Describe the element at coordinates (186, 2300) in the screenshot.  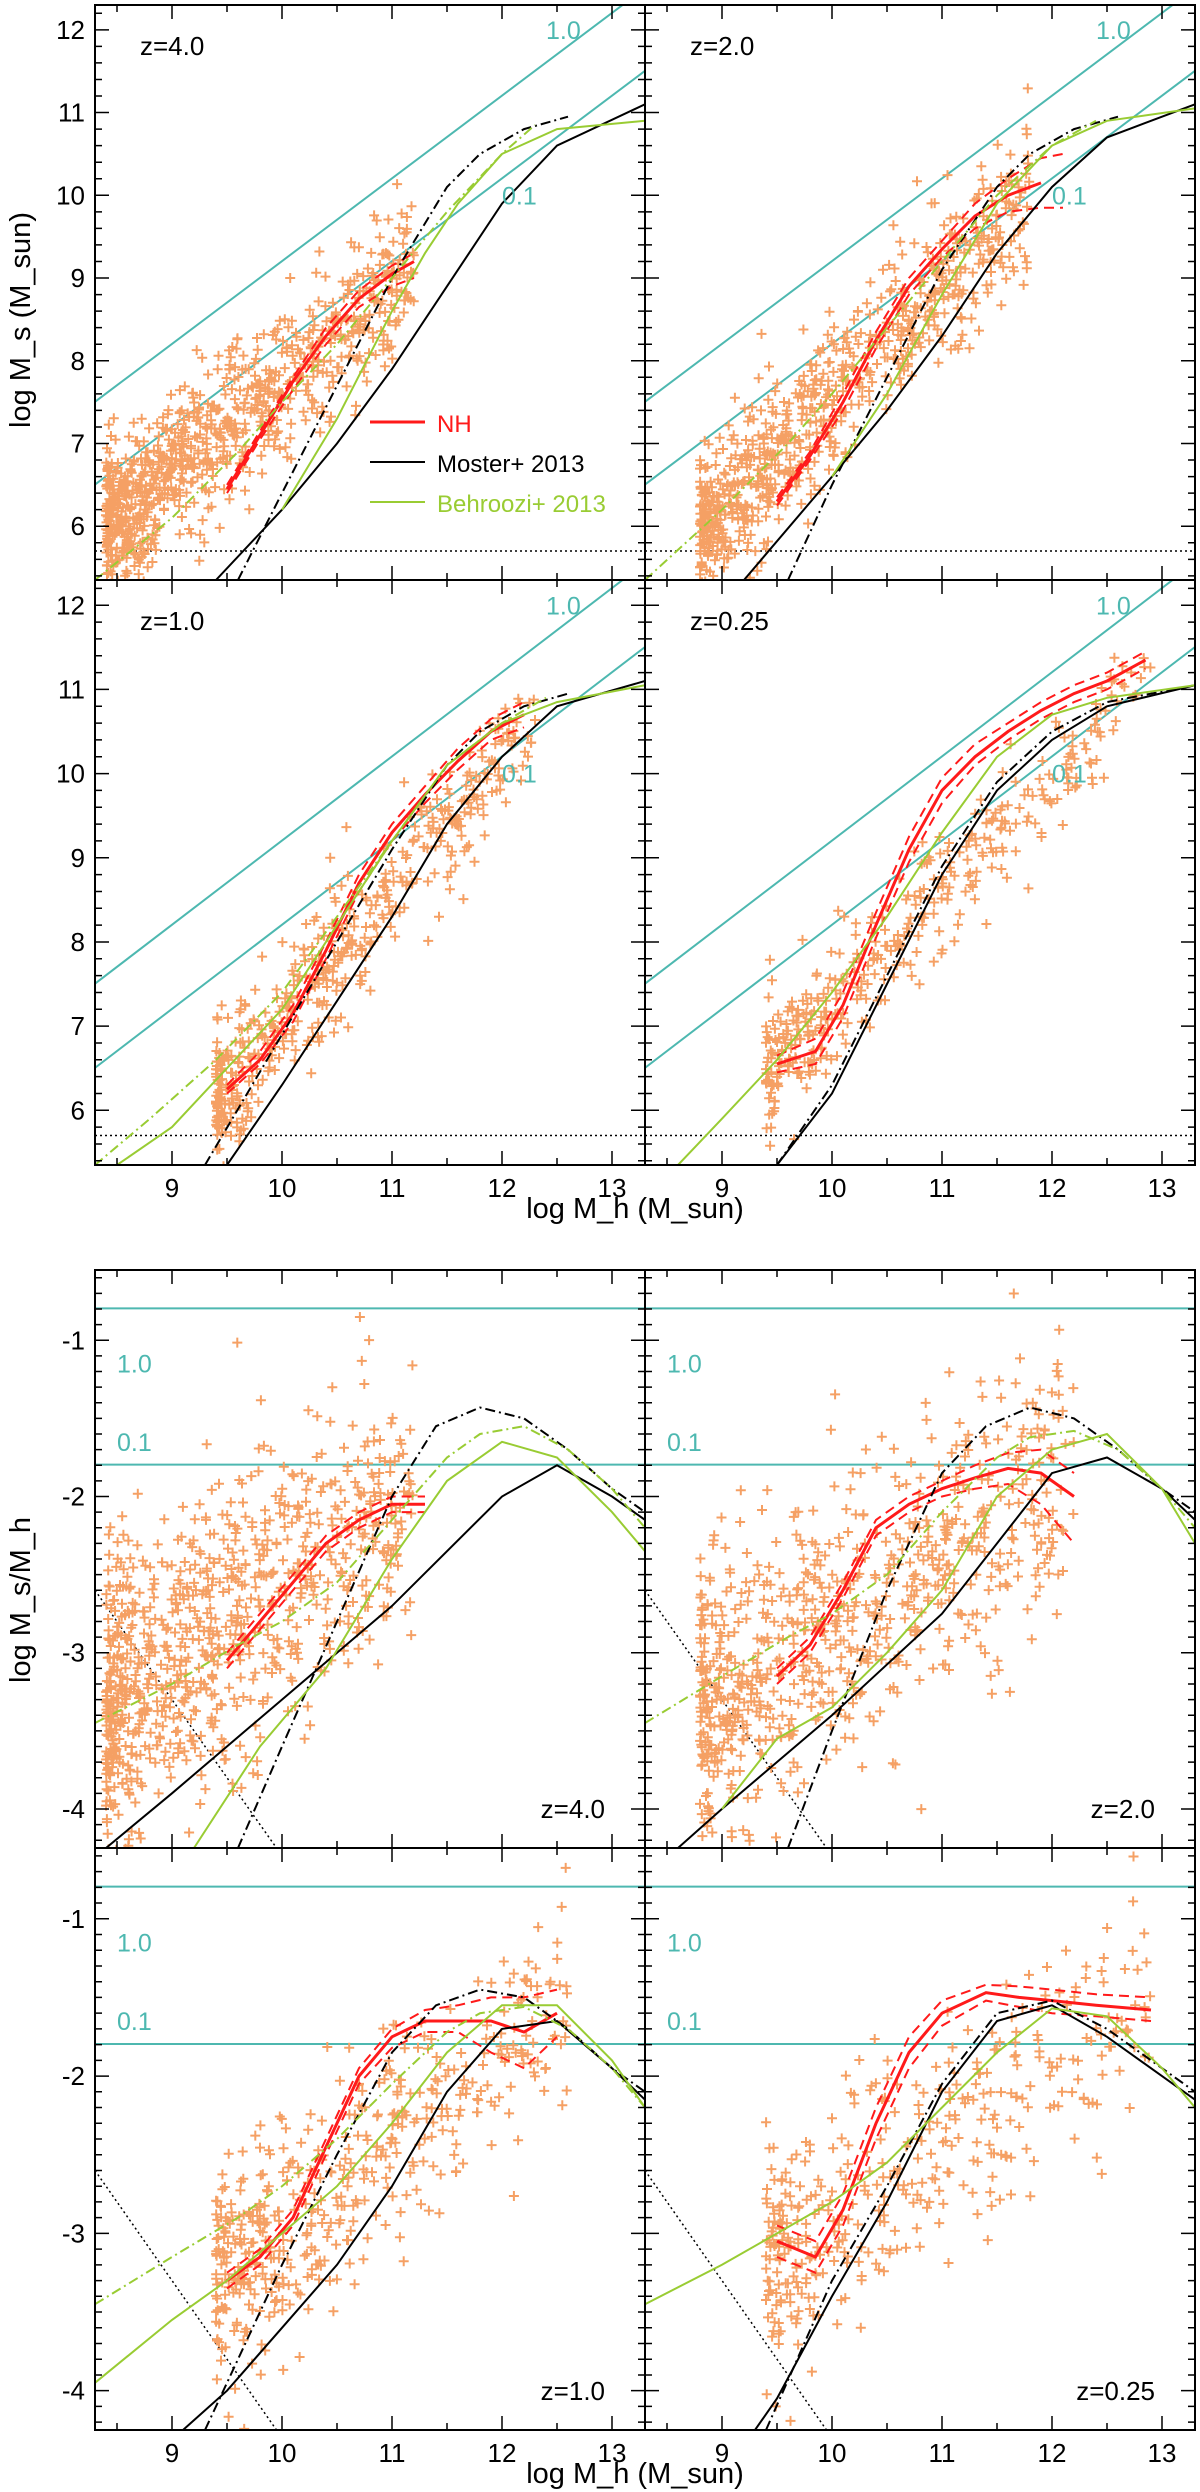
I see `resolution-limit-line` at that location.